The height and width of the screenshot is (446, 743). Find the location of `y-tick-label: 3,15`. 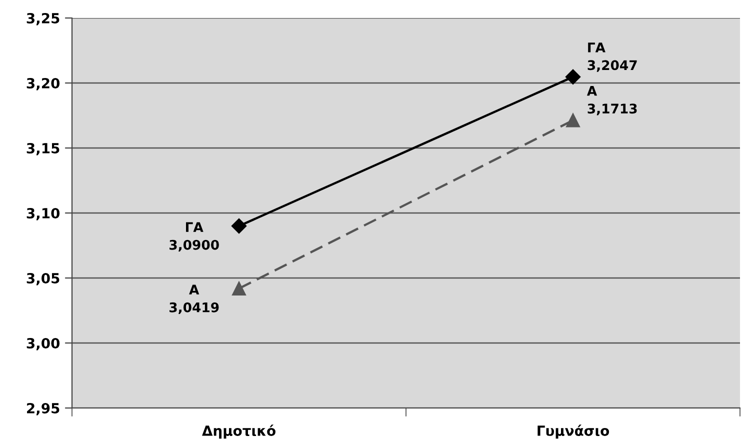

y-tick-label: 3,15 is located at coordinates (43, 149).